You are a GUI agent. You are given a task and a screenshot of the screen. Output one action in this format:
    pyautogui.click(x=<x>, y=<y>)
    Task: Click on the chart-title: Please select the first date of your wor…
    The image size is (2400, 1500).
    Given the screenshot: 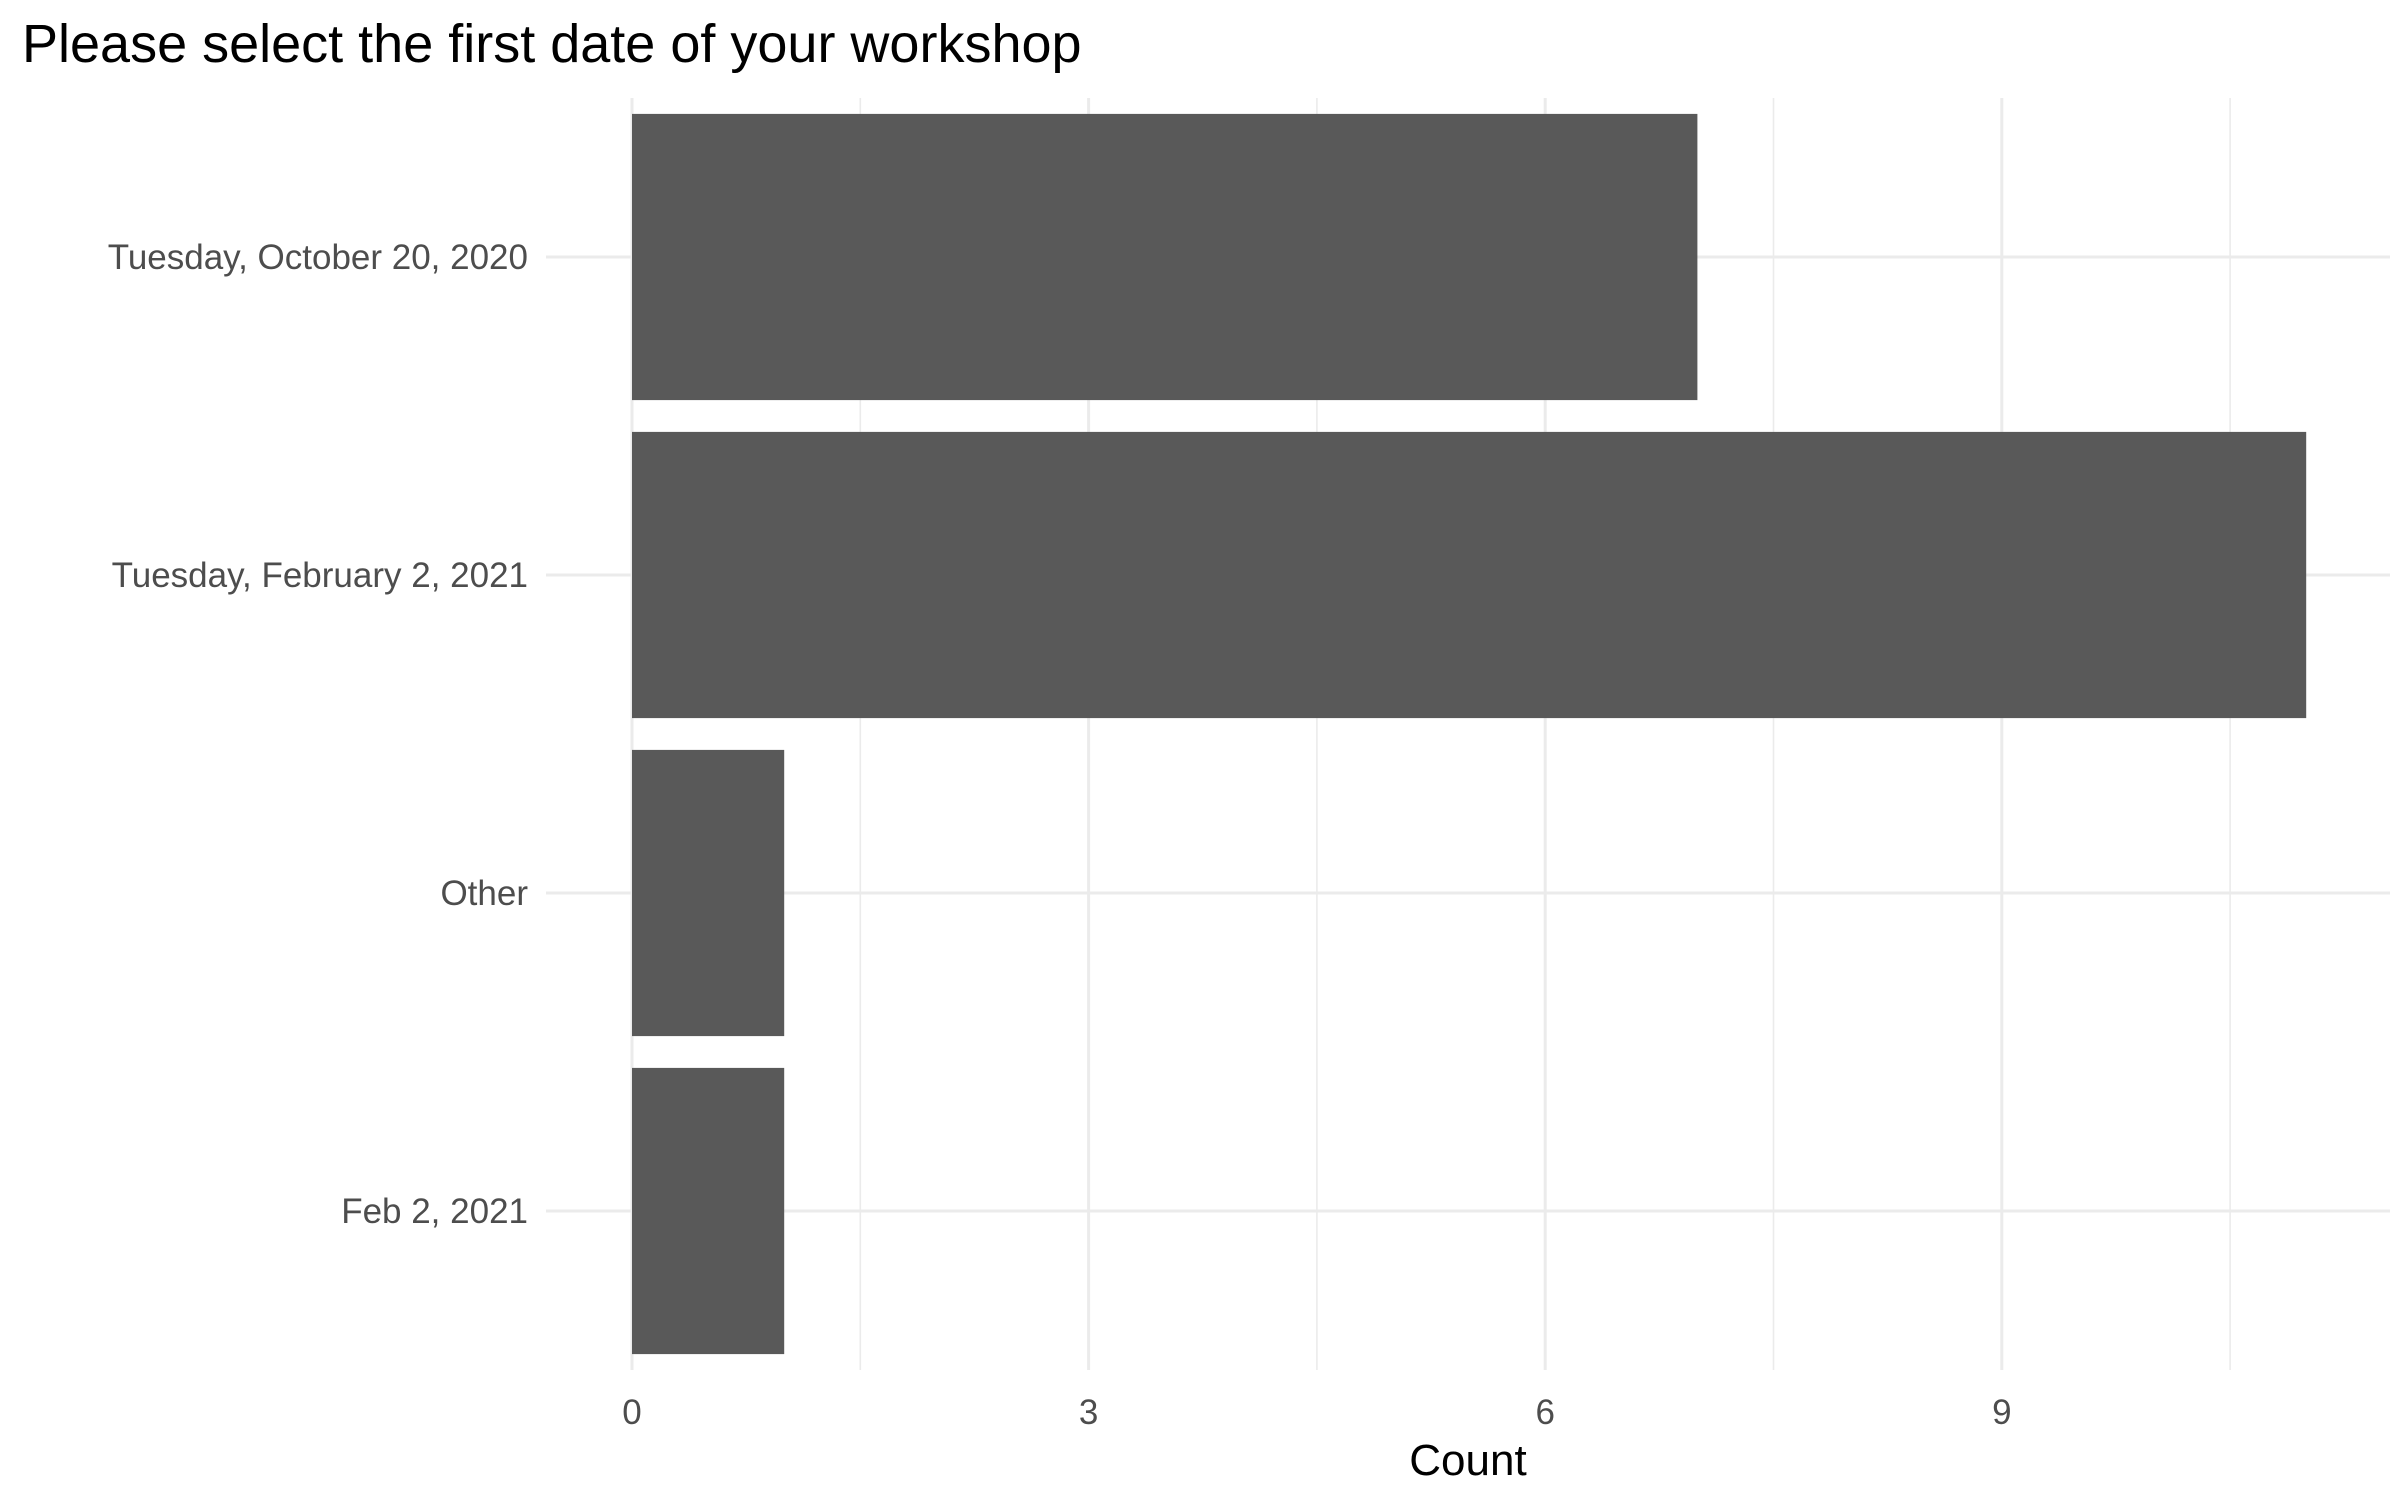 What is the action you would take?
    pyautogui.click(x=552, y=44)
    